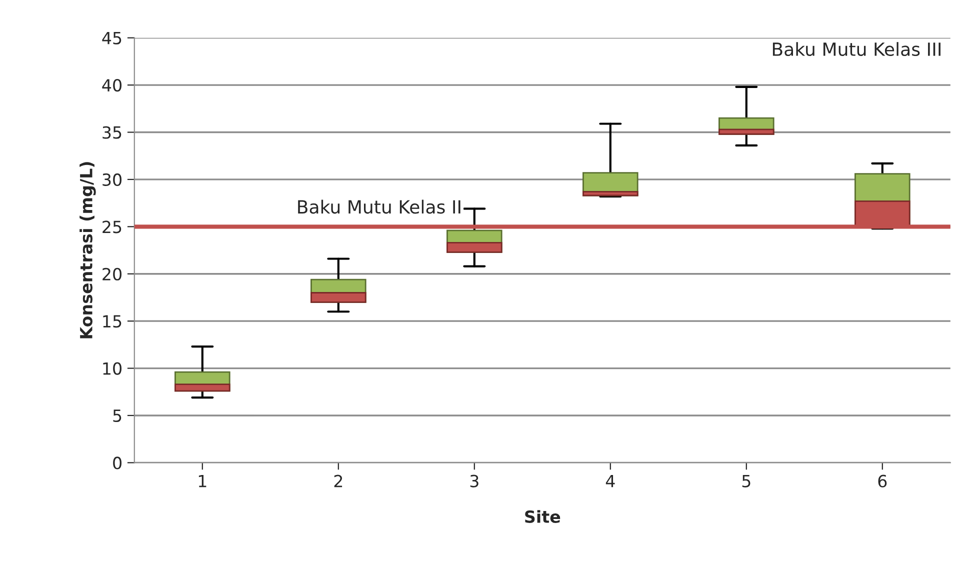 The image size is (960, 582). I want to click on y-tick-label: 15, so click(112, 321).